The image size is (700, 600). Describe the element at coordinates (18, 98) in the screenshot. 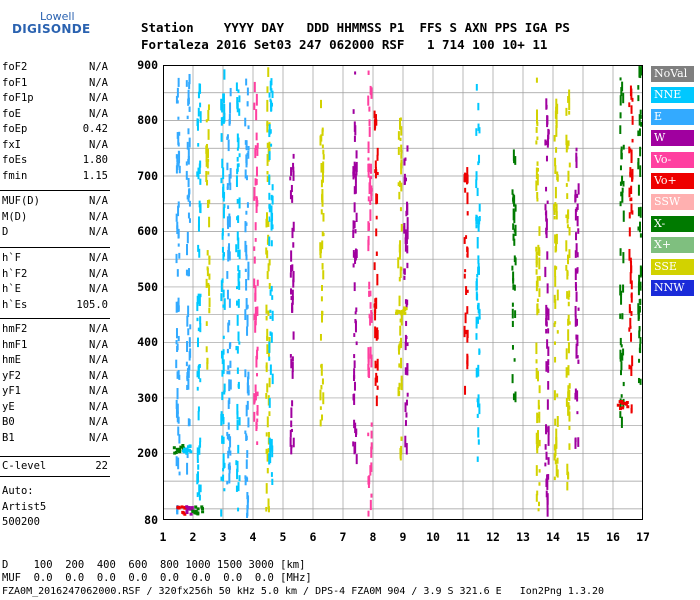

I see `param-label: foF1p` at that location.